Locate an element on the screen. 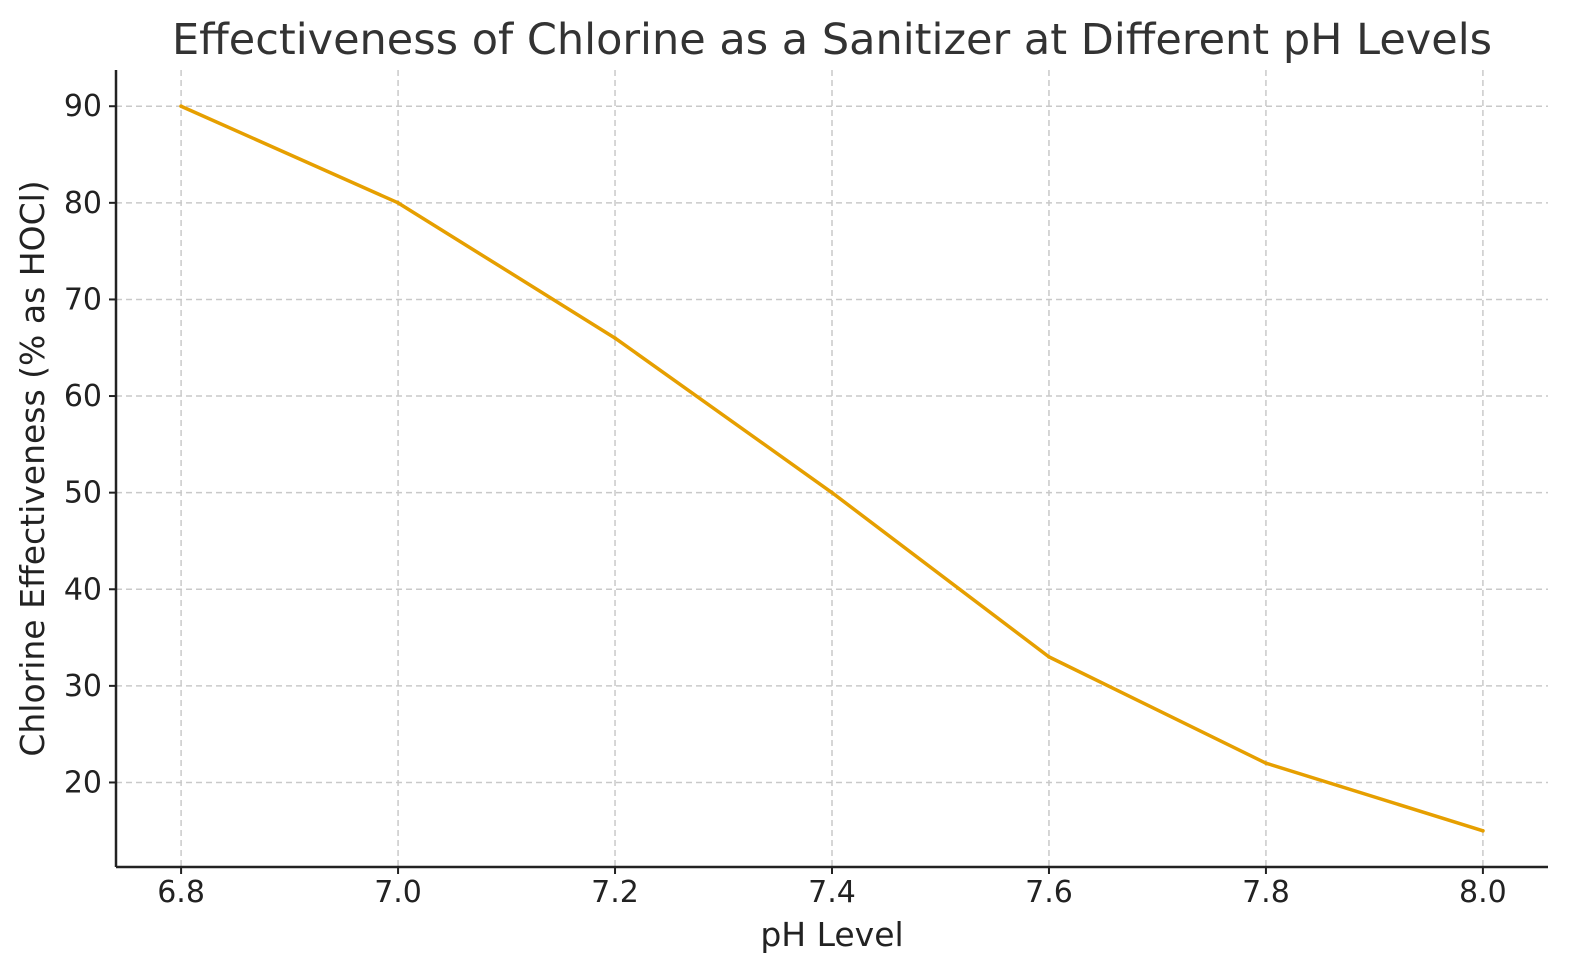 Image resolution: width=1580 pixels, height=980 pixels. x-axis-label: pH Level is located at coordinates (831, 934).